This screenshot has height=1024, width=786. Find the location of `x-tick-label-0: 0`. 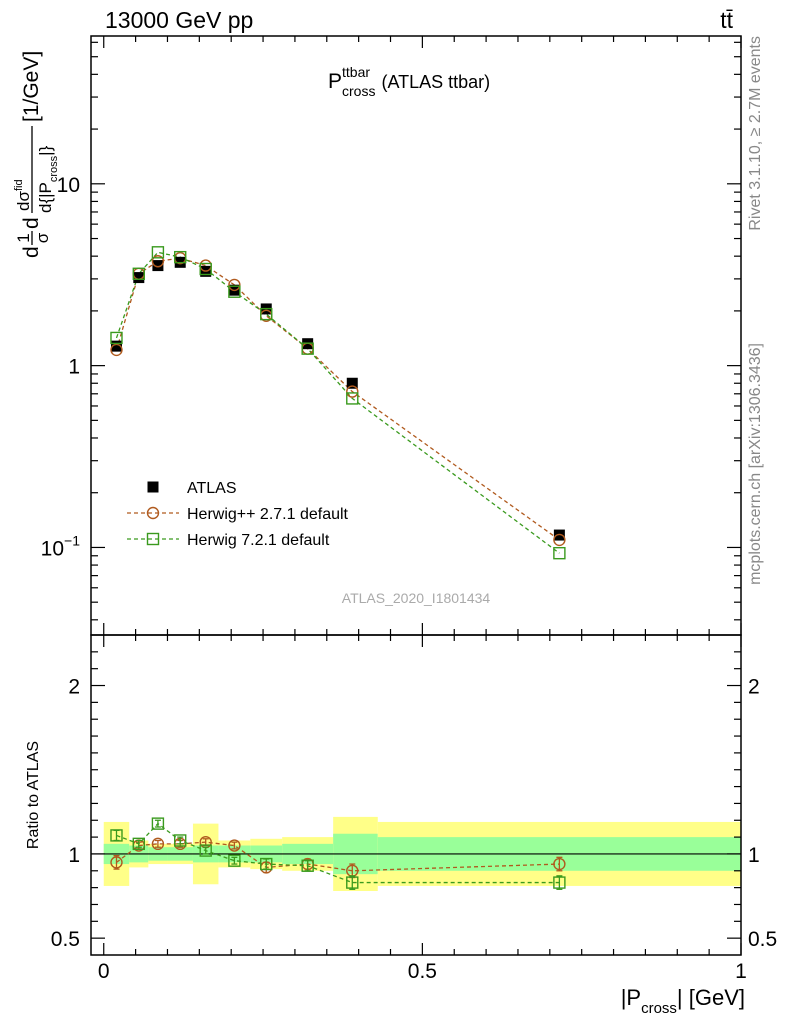

x-tick-label-0: 0 is located at coordinates (104, 971).